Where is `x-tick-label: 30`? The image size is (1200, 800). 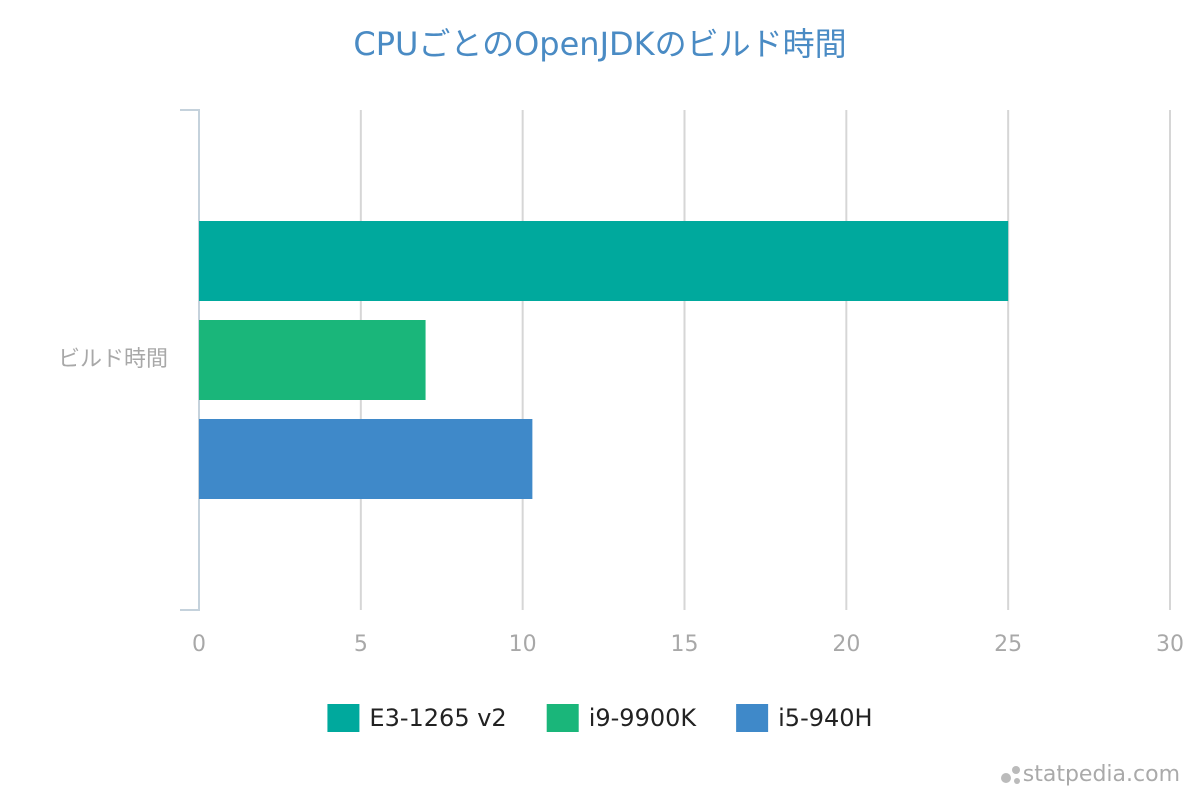
x-tick-label: 30 is located at coordinates (1170, 644).